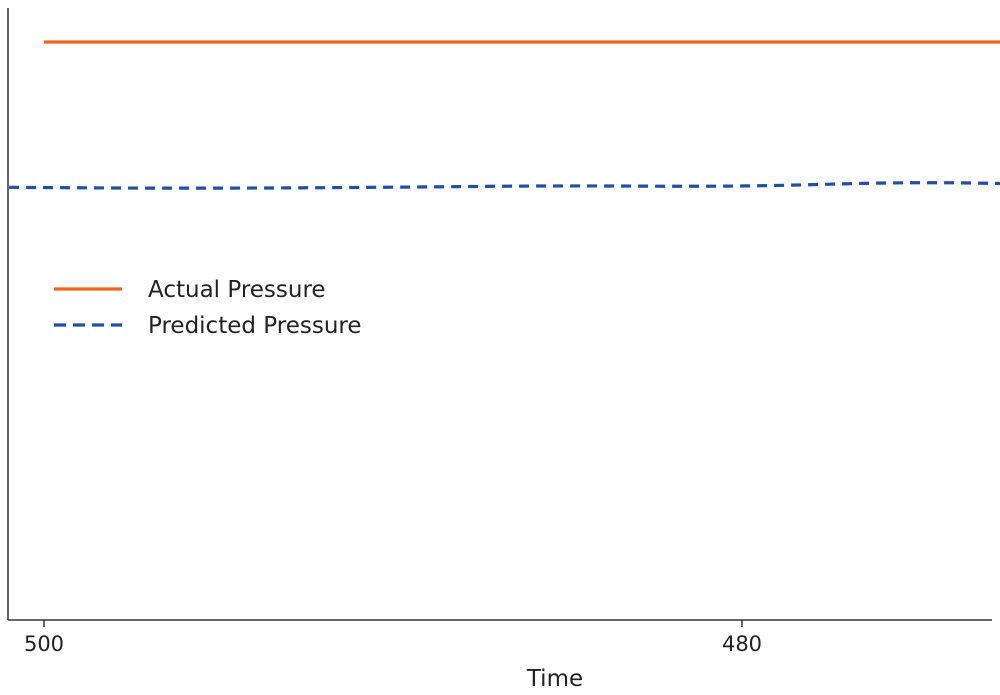 The height and width of the screenshot is (695, 1000). What do you see at coordinates (742, 644) in the screenshot?
I see `x-tick-label: 480` at bounding box center [742, 644].